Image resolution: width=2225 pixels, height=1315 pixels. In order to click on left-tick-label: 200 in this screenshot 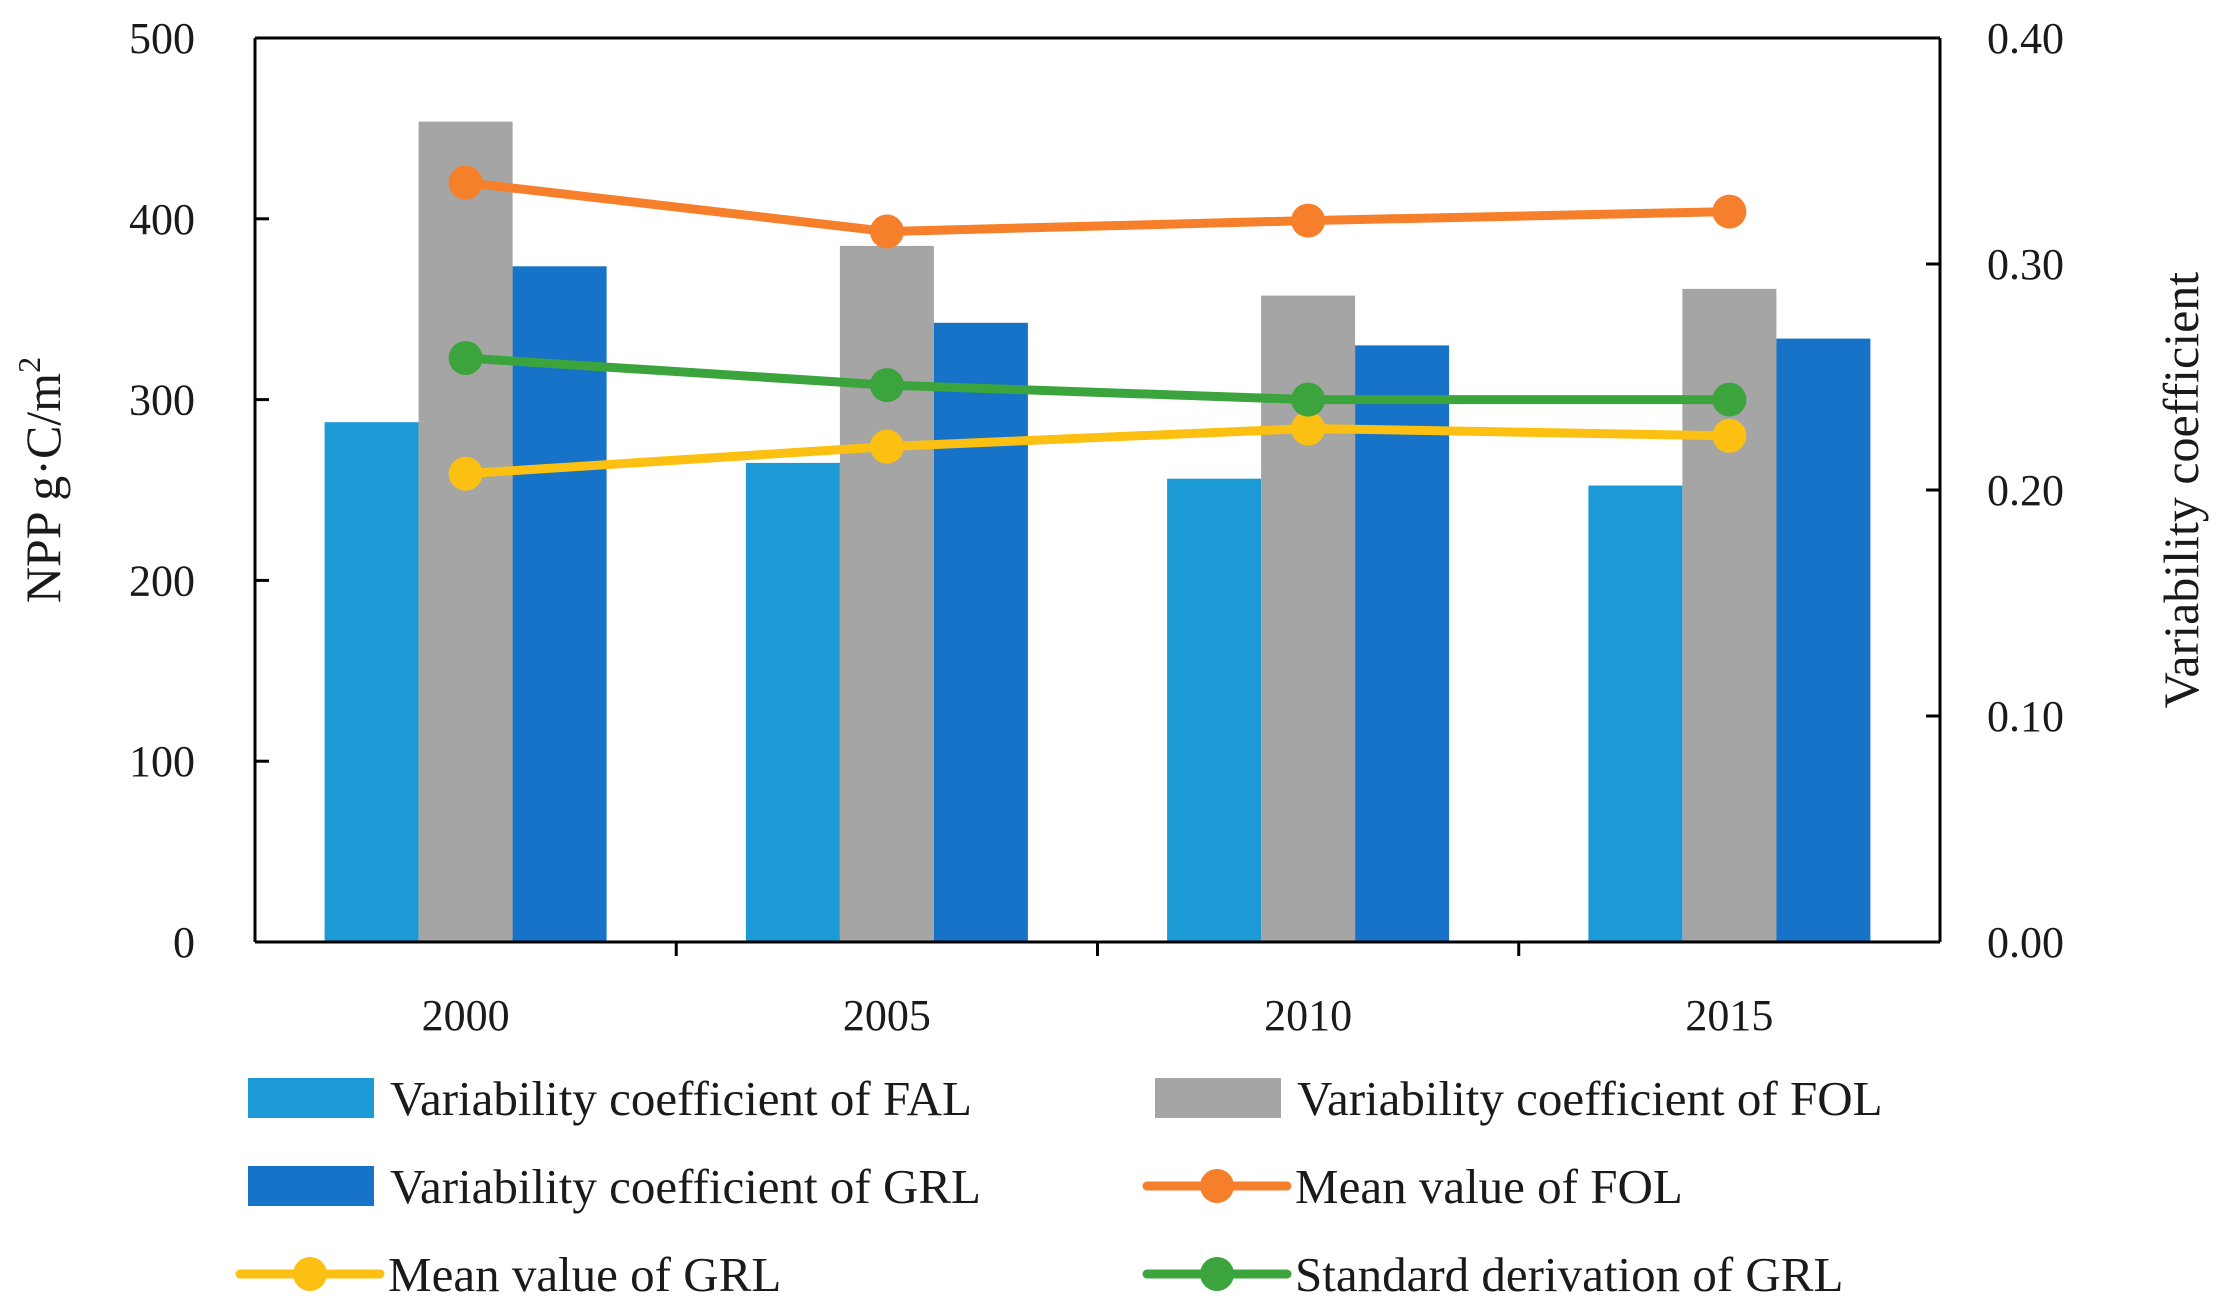, I will do `click(162, 580)`.